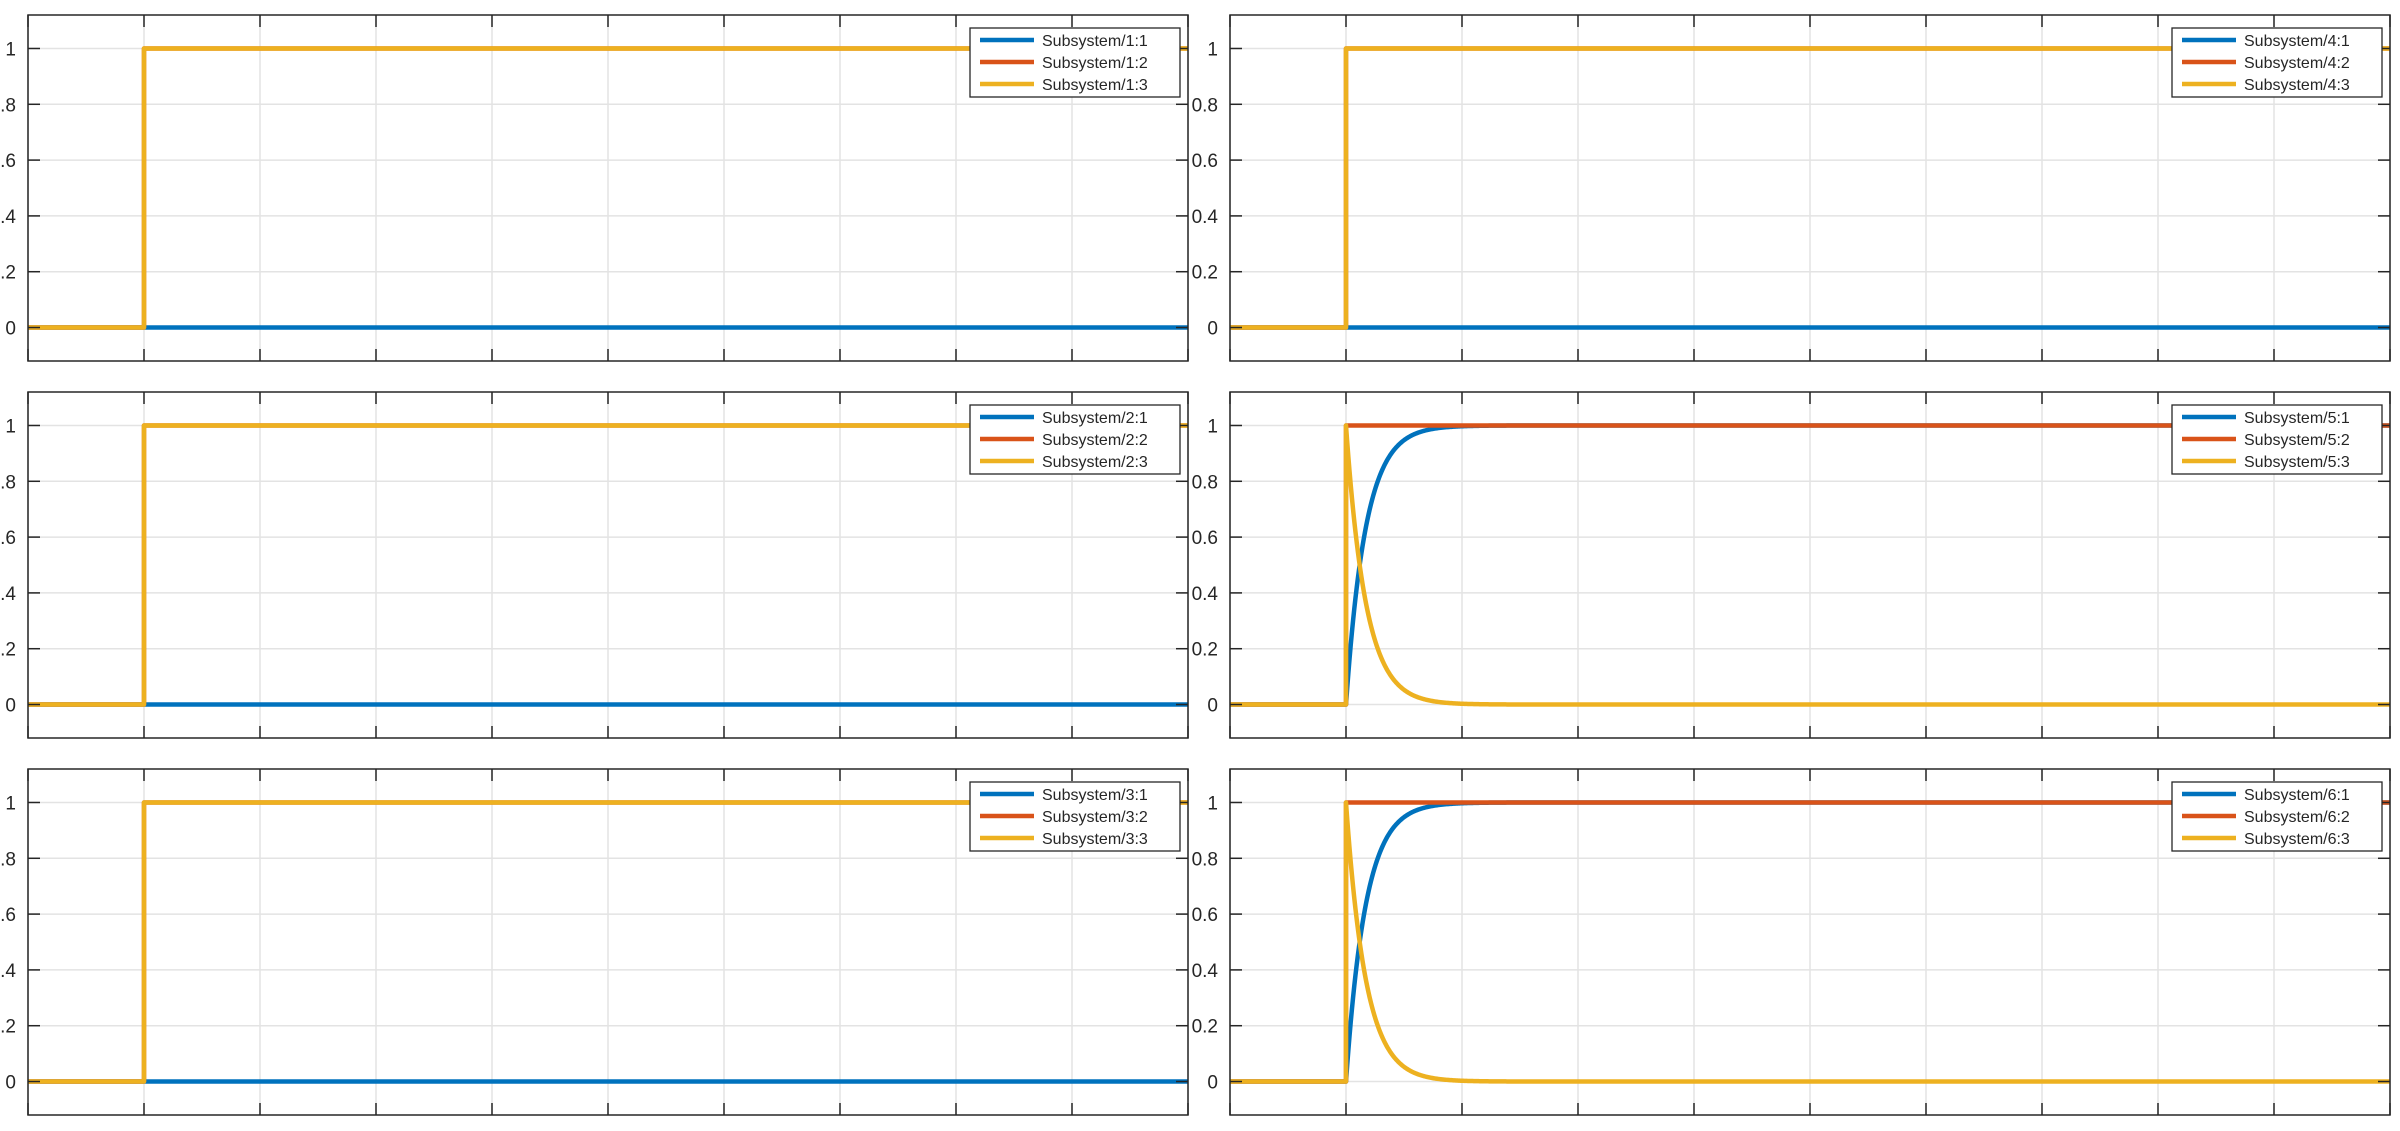 Image resolution: width=2400 pixels, height=1131 pixels. Describe the element at coordinates (1095, 41) in the screenshot. I see `legend-label-1: Subsystem/1:1` at that location.